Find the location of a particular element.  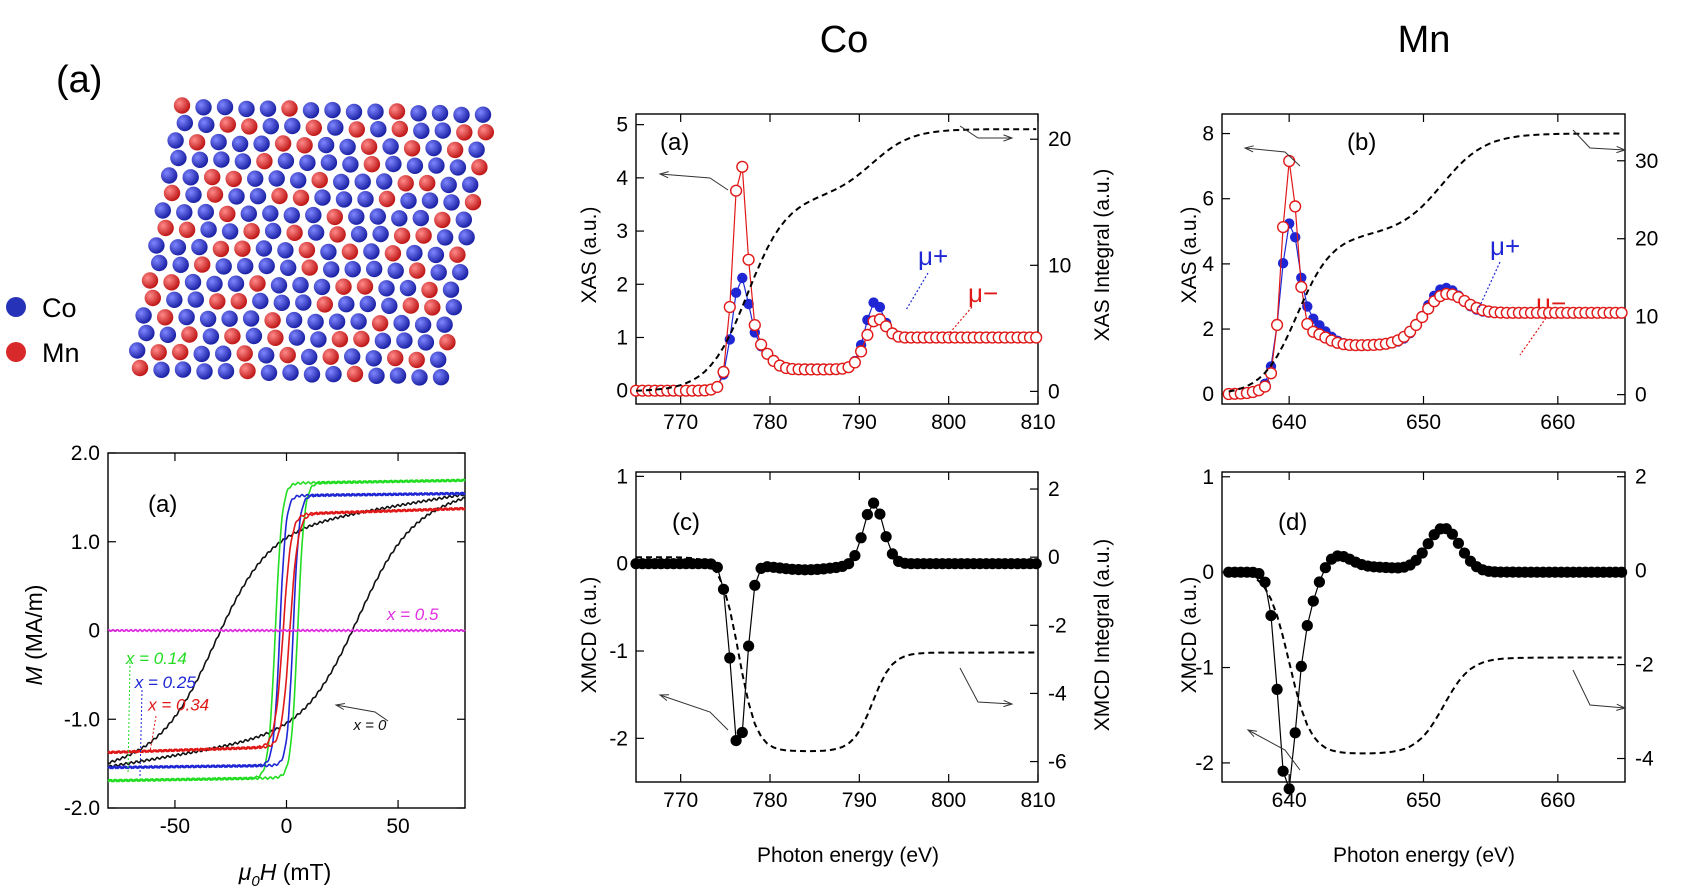

co-mu-minus-label: μ− is located at coordinates (983, 293).